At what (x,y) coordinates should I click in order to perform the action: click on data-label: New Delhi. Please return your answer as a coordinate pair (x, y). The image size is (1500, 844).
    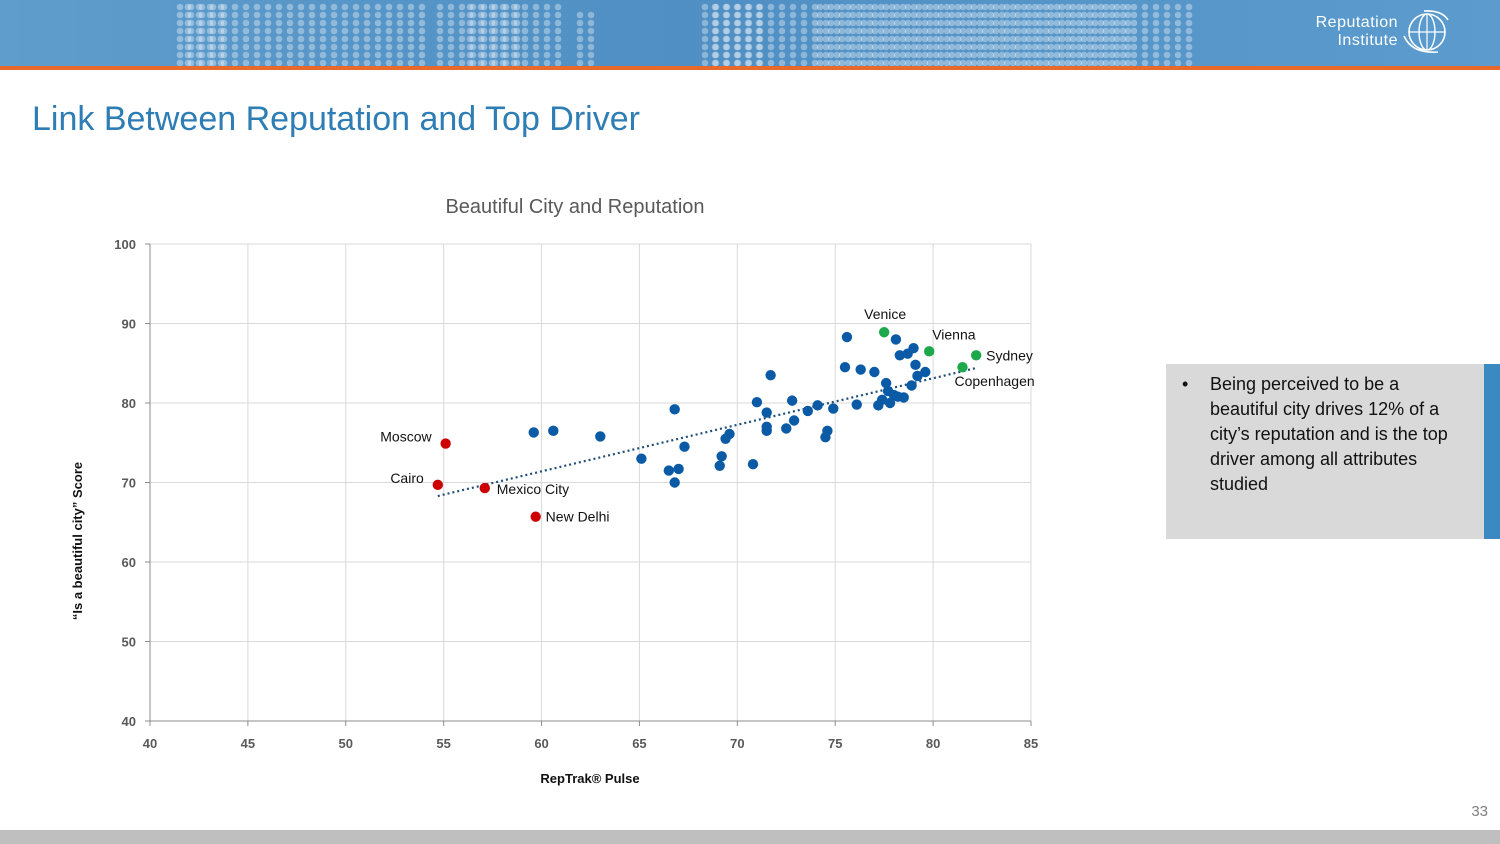
    Looking at the image, I should click on (578, 517).